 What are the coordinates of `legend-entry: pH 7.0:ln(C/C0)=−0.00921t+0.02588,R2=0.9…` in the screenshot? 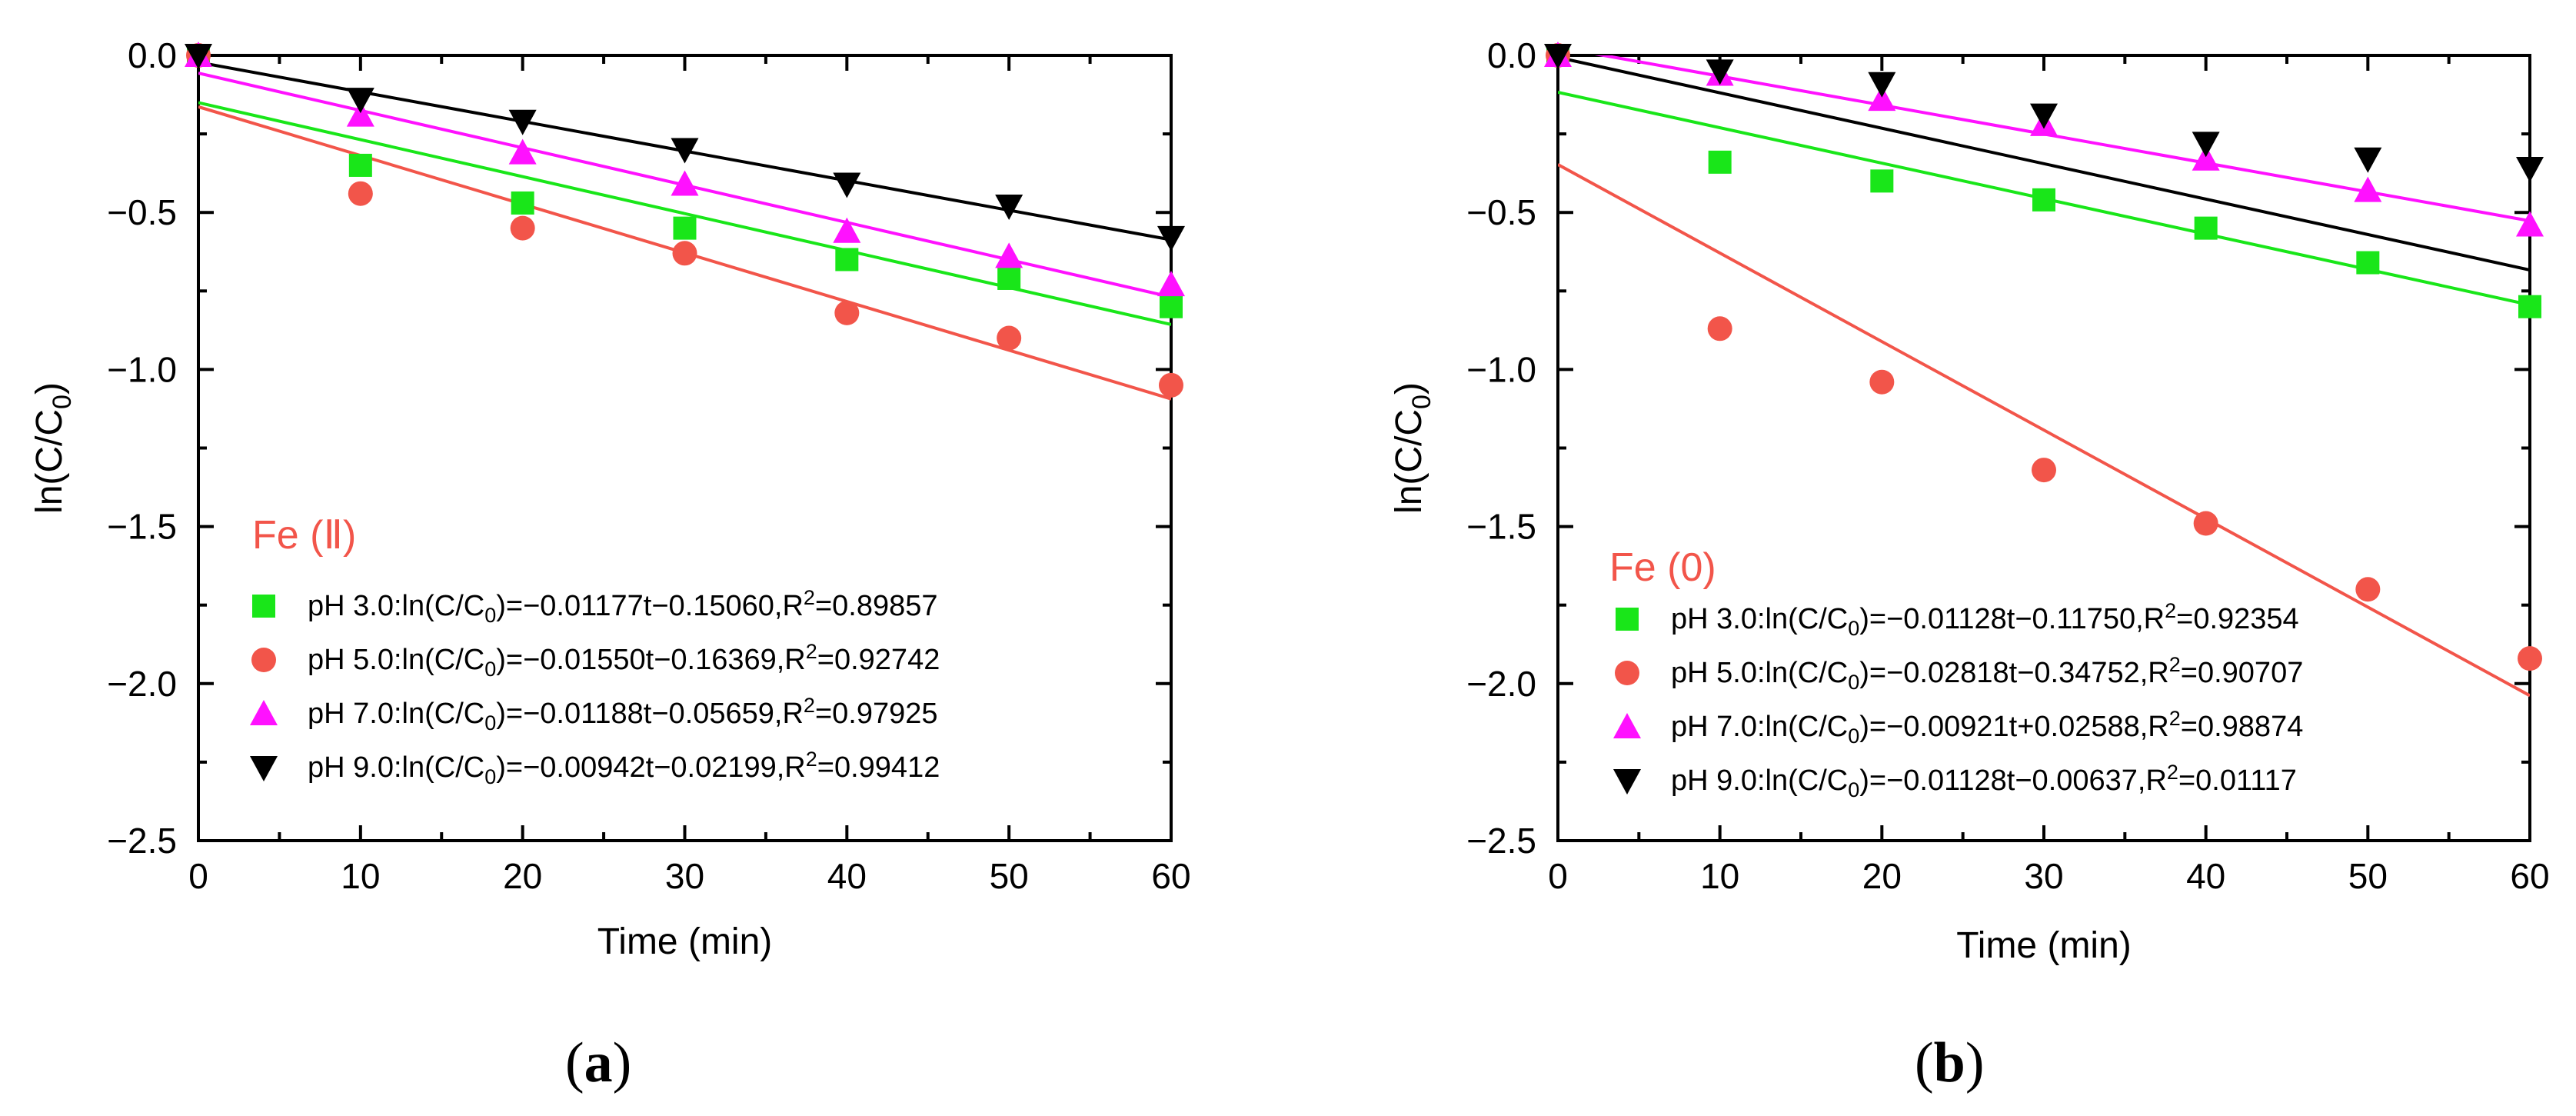 It's located at (1987, 727).